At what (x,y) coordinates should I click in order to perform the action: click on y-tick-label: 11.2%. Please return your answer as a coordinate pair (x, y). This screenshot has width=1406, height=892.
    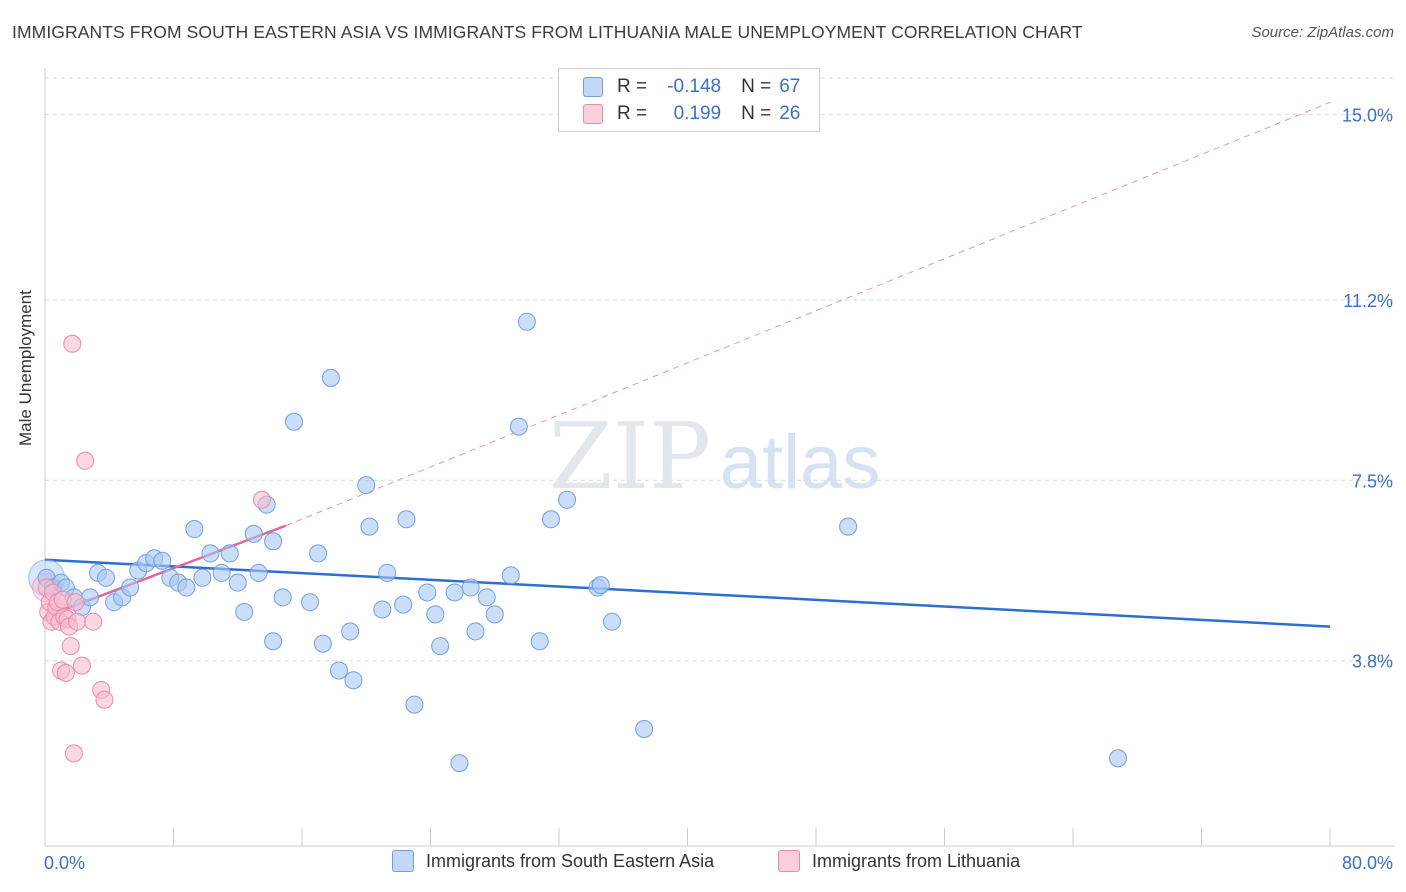
    Looking at the image, I should click on (1368, 301).